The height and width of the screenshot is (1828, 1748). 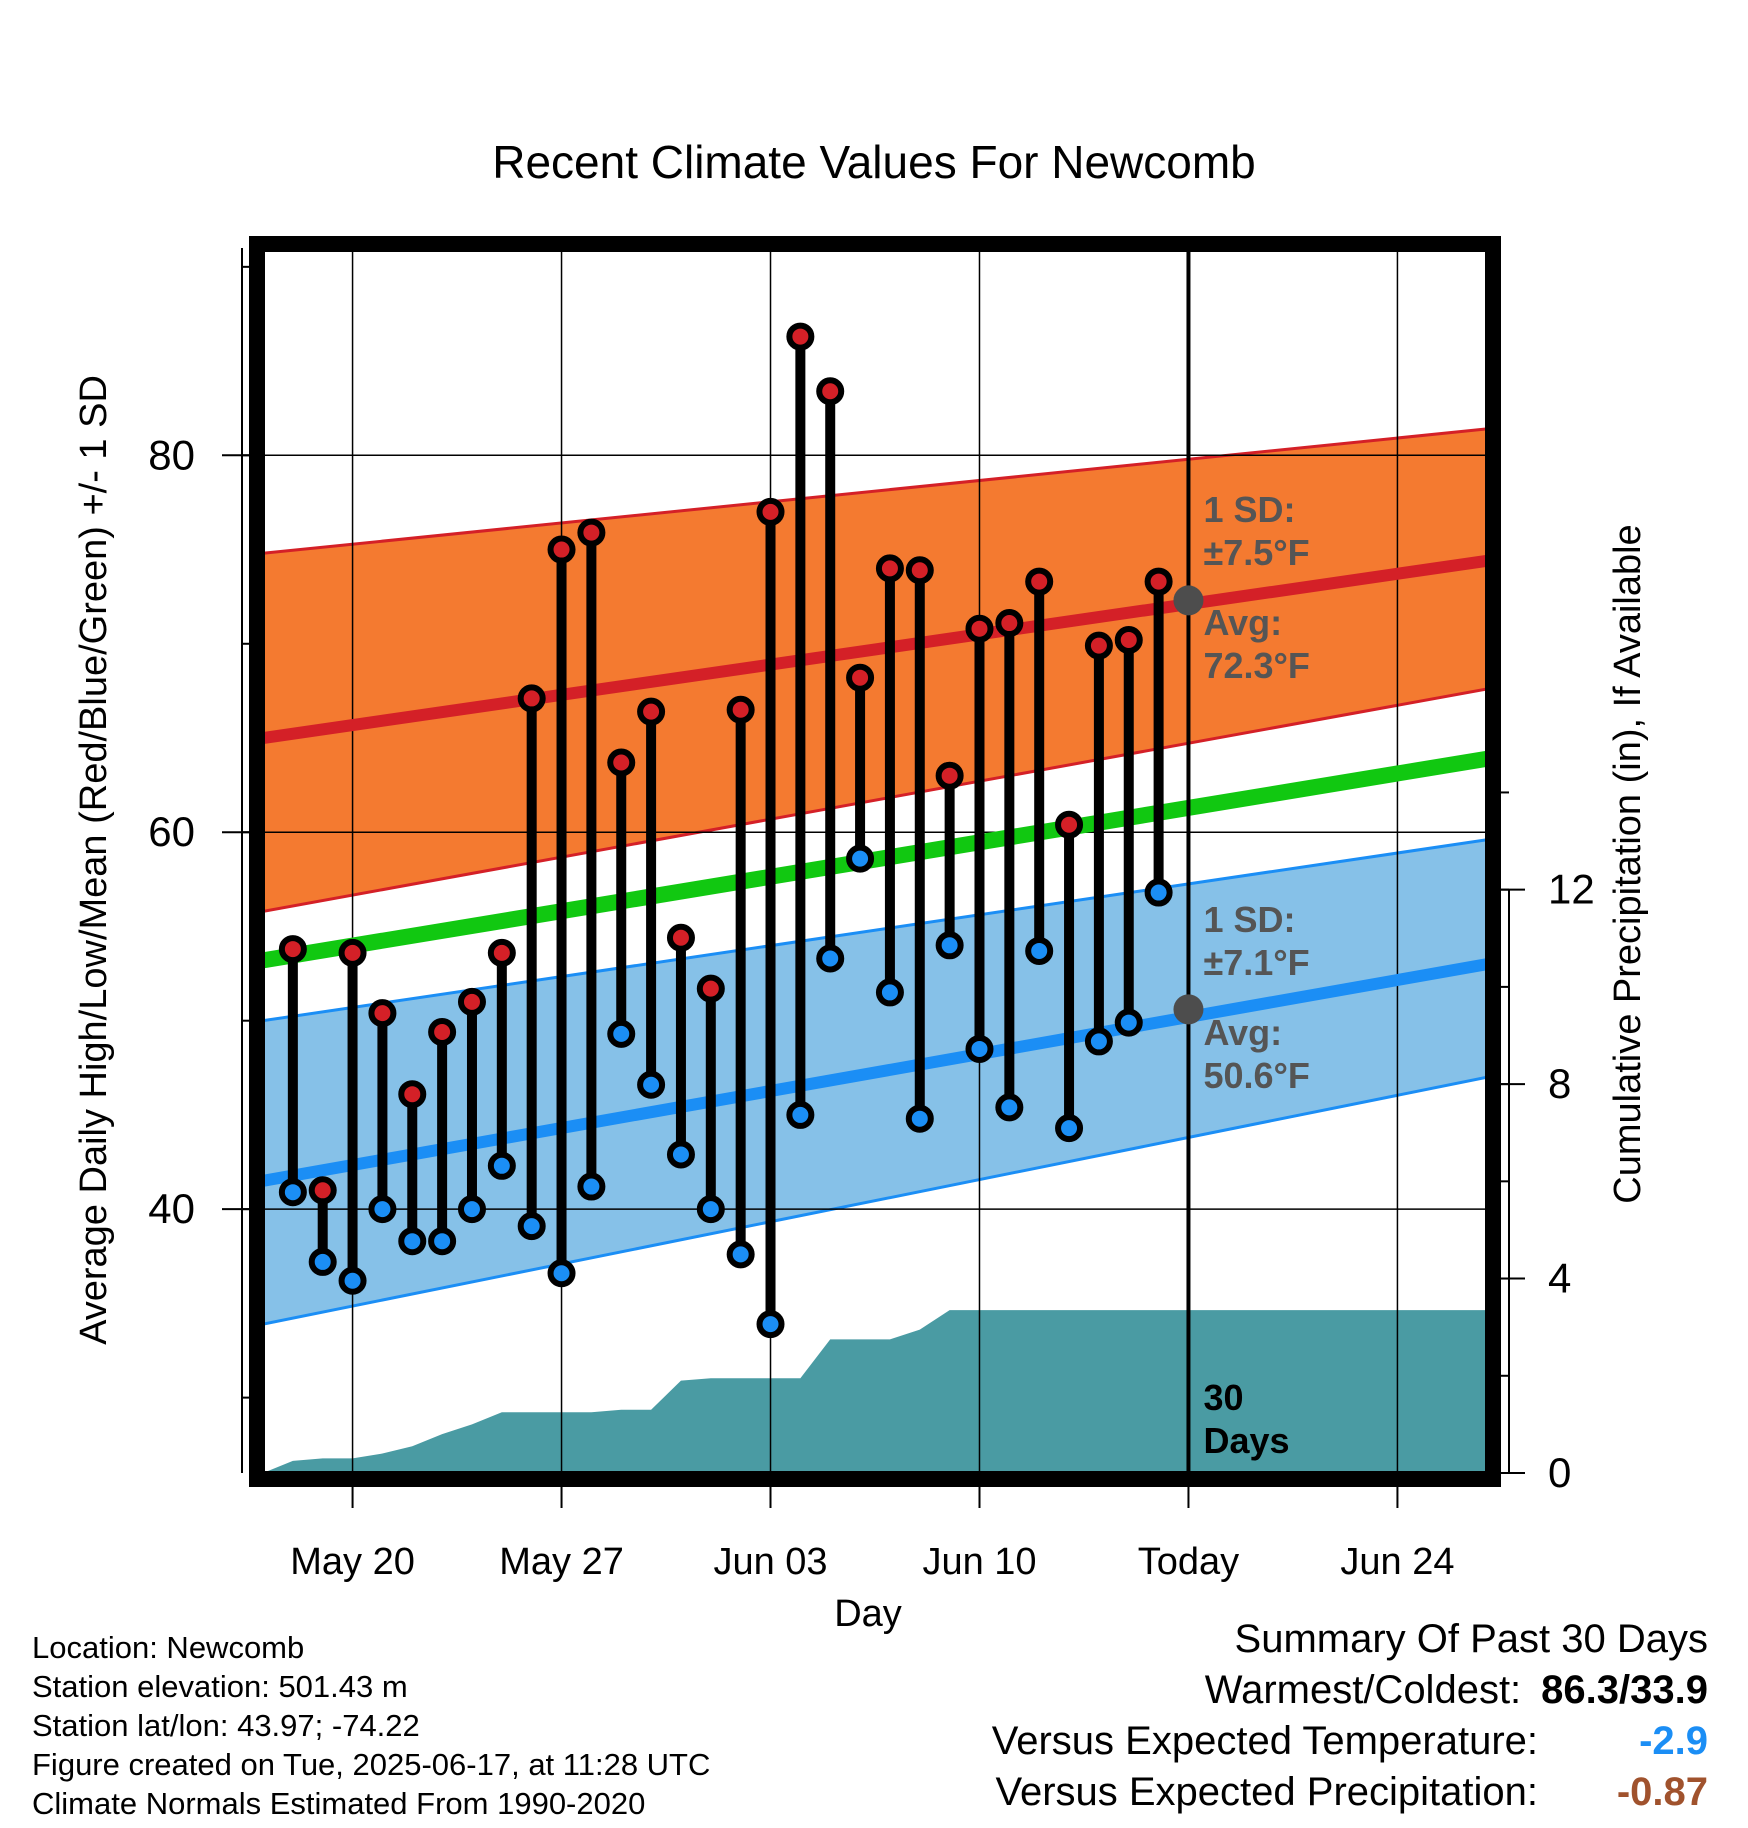 What do you see at coordinates (1188, 1009) in the screenshot?
I see `low-avg-today-marker` at bounding box center [1188, 1009].